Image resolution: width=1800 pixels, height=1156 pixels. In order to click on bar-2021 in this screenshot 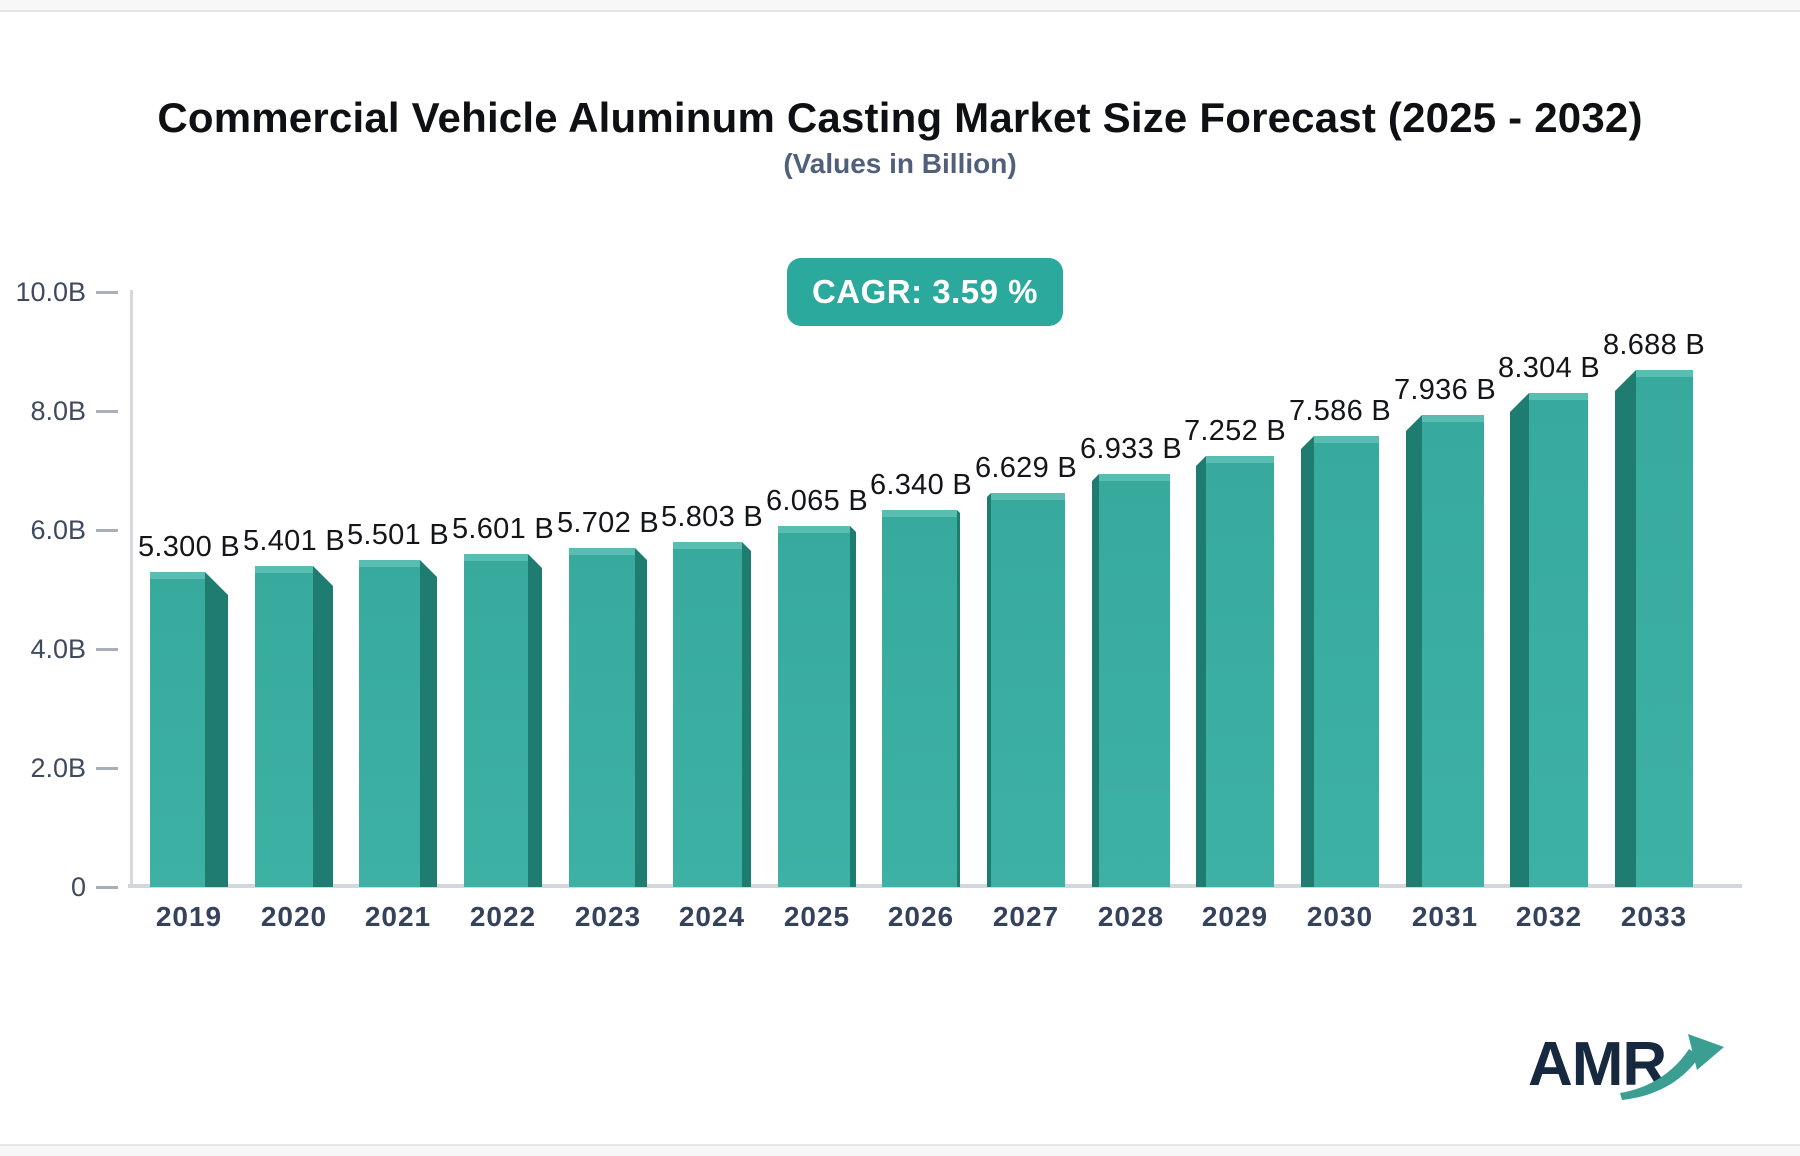, I will do `click(398, 723)`.